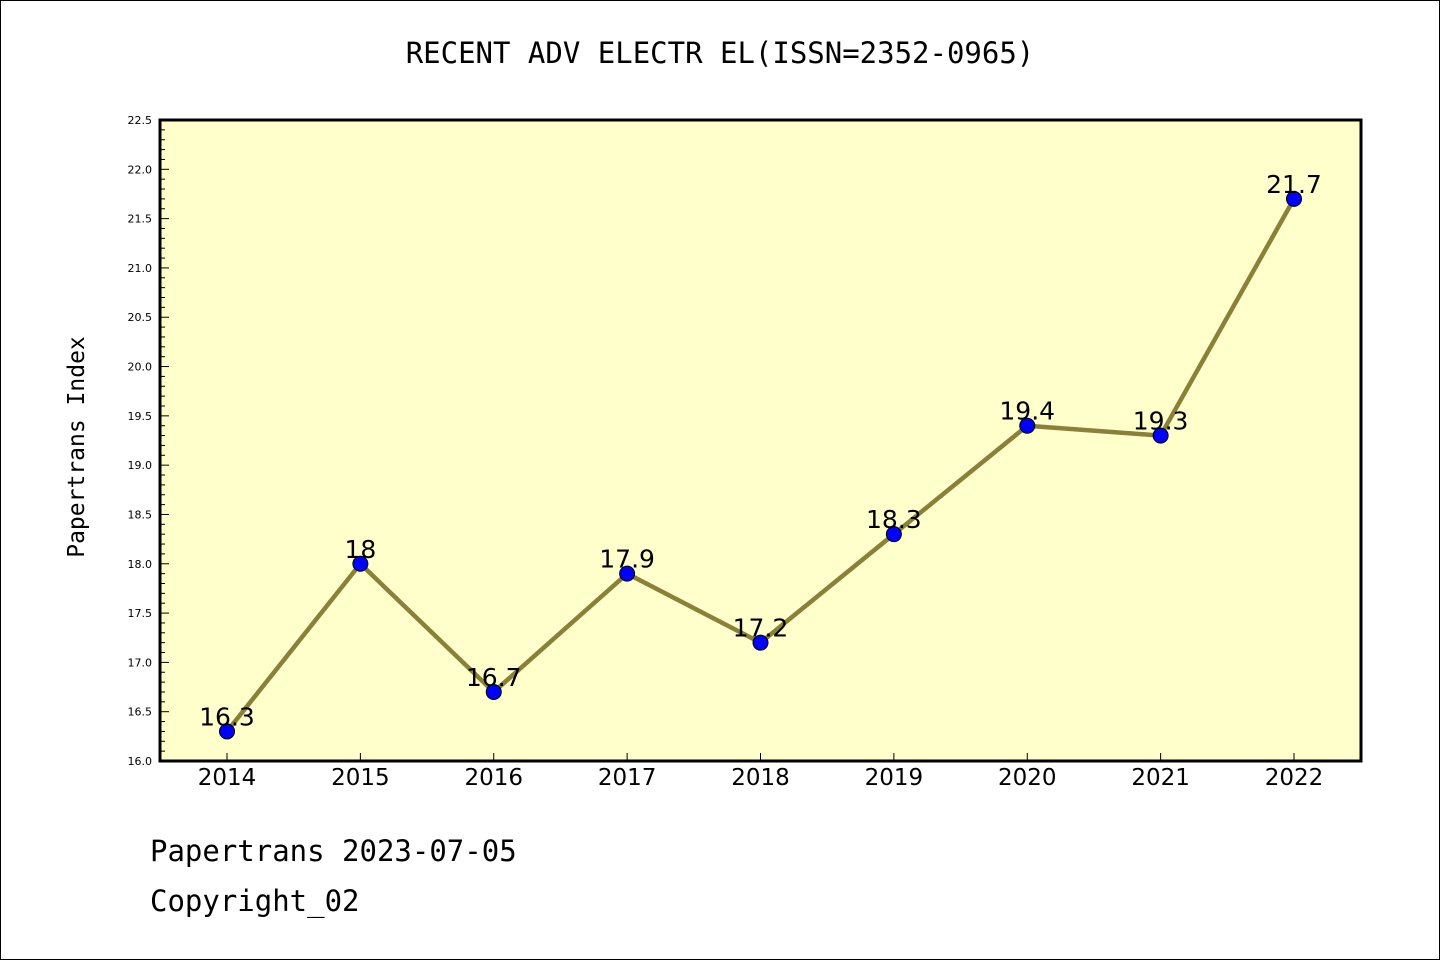 This screenshot has height=960, width=1440. I want to click on x-tick-label: 2019, so click(894, 778).